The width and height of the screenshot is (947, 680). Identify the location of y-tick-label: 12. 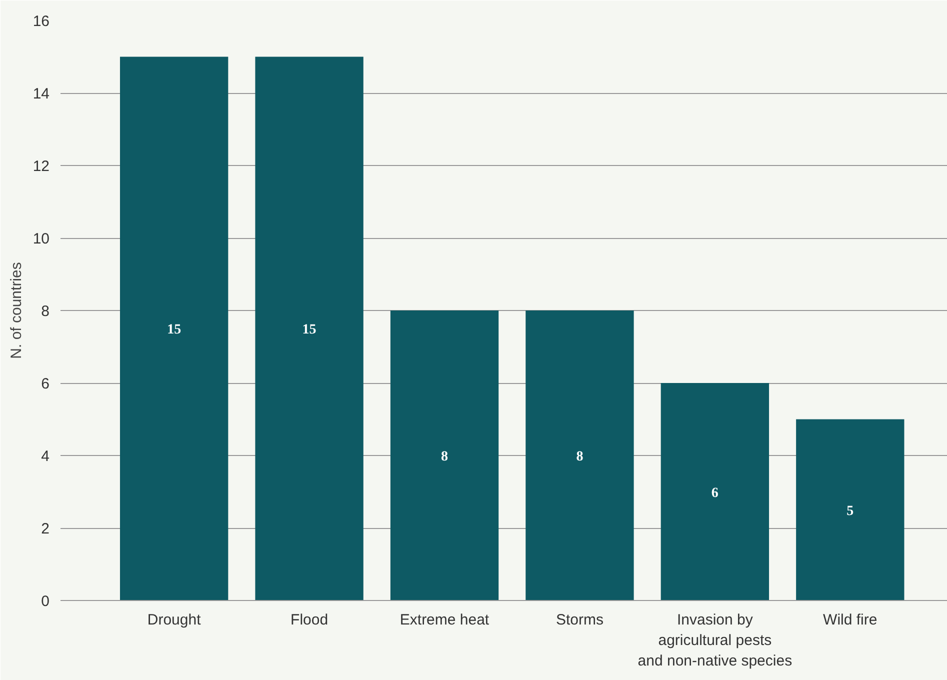
(41, 166).